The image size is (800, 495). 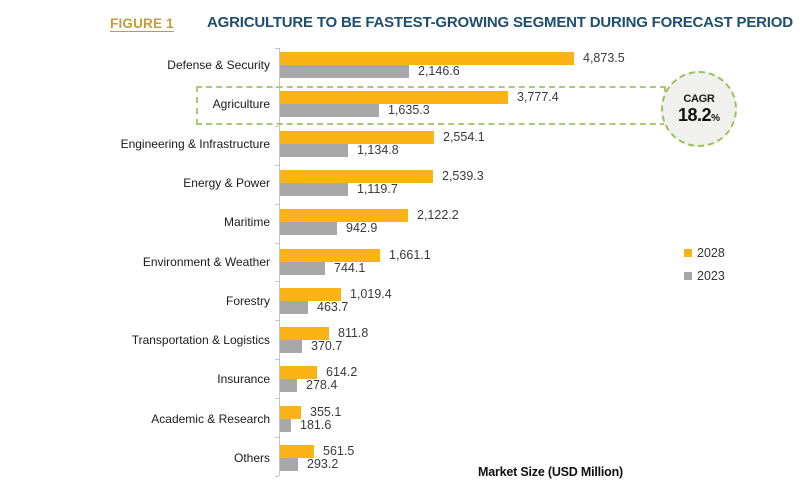 I want to click on figure-label: FIGURE 1, so click(x=142, y=23).